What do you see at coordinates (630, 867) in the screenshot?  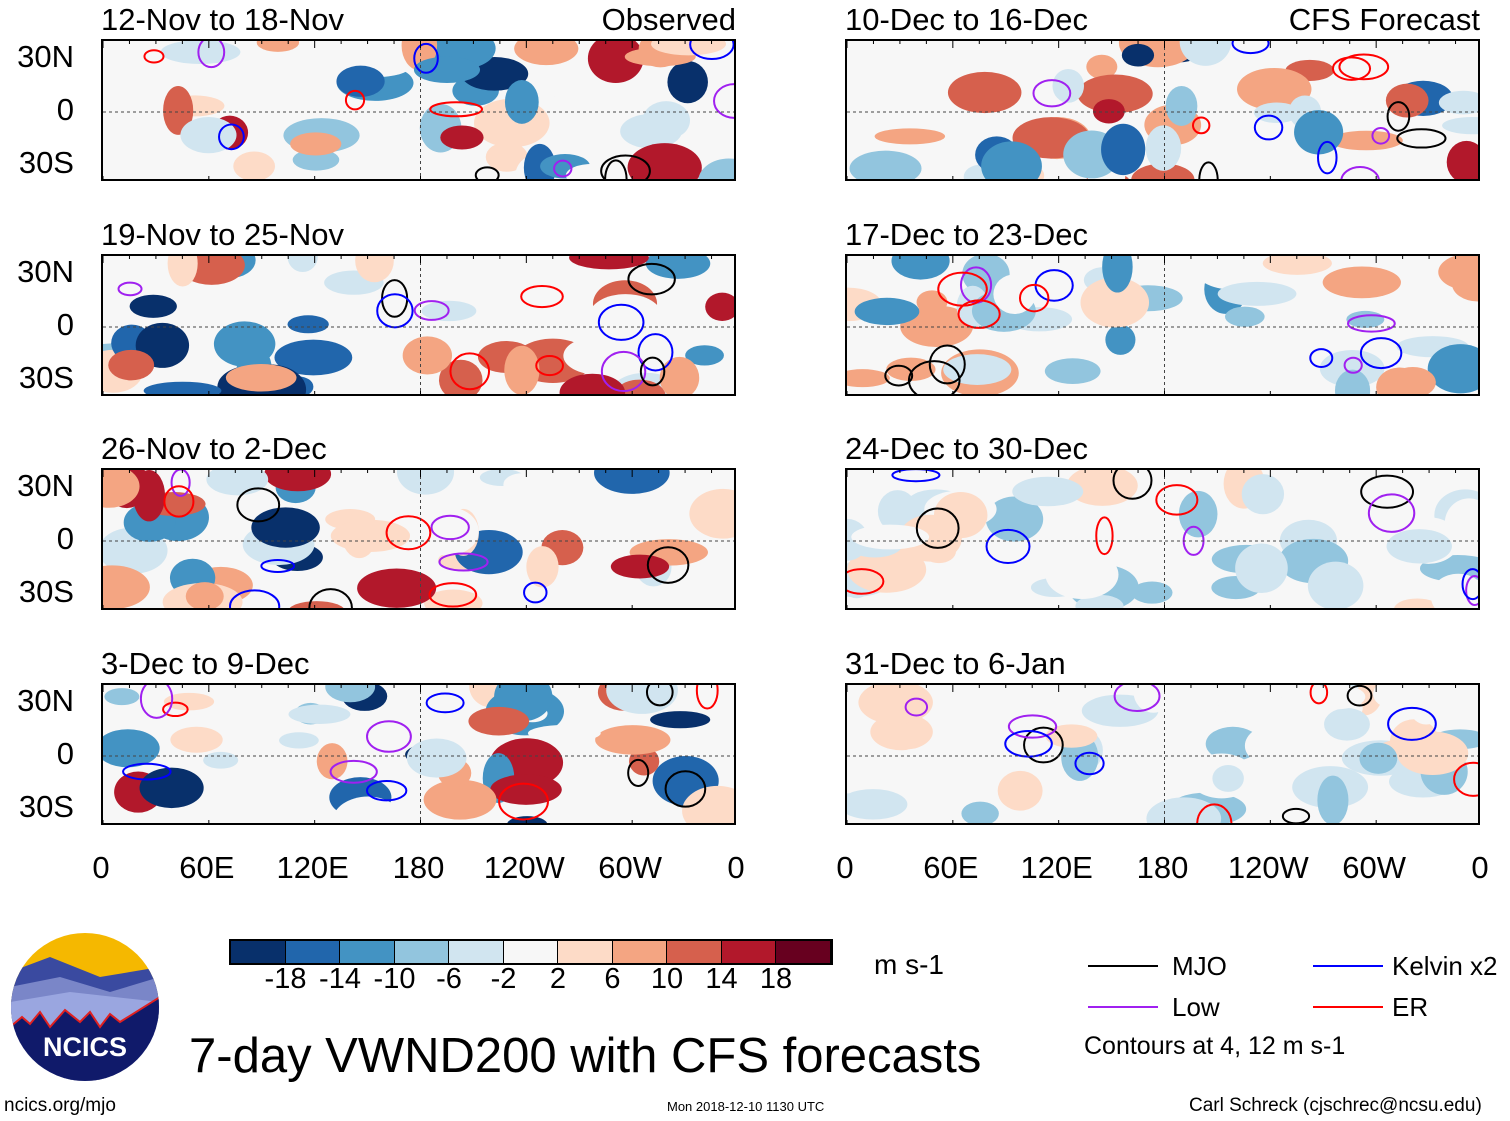 I see `x-tick-label: 60W` at bounding box center [630, 867].